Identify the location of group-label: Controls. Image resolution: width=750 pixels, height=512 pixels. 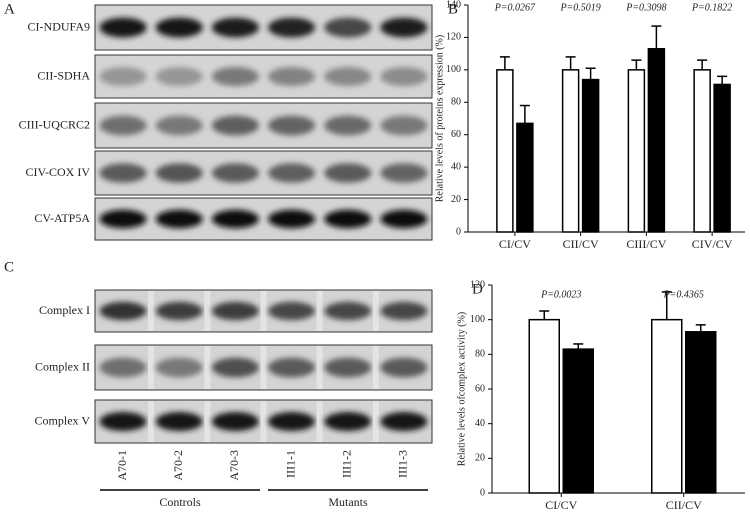
(180, 502).